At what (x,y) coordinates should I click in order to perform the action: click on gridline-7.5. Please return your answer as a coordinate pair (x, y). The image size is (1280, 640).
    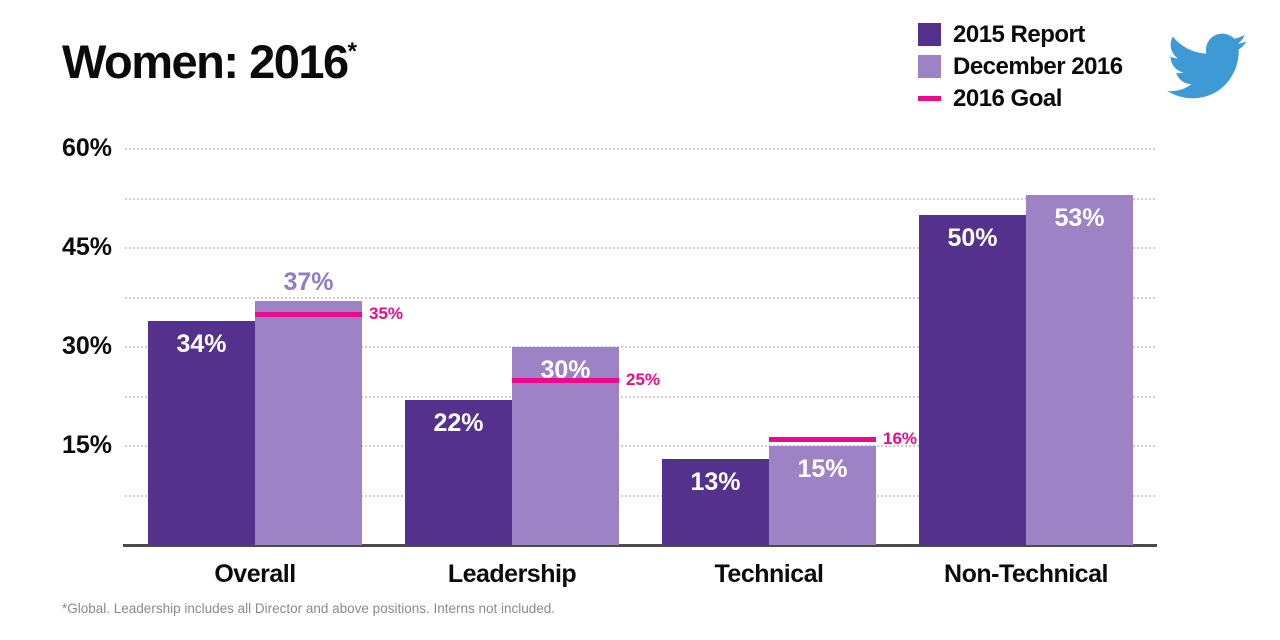
    Looking at the image, I should click on (640, 495).